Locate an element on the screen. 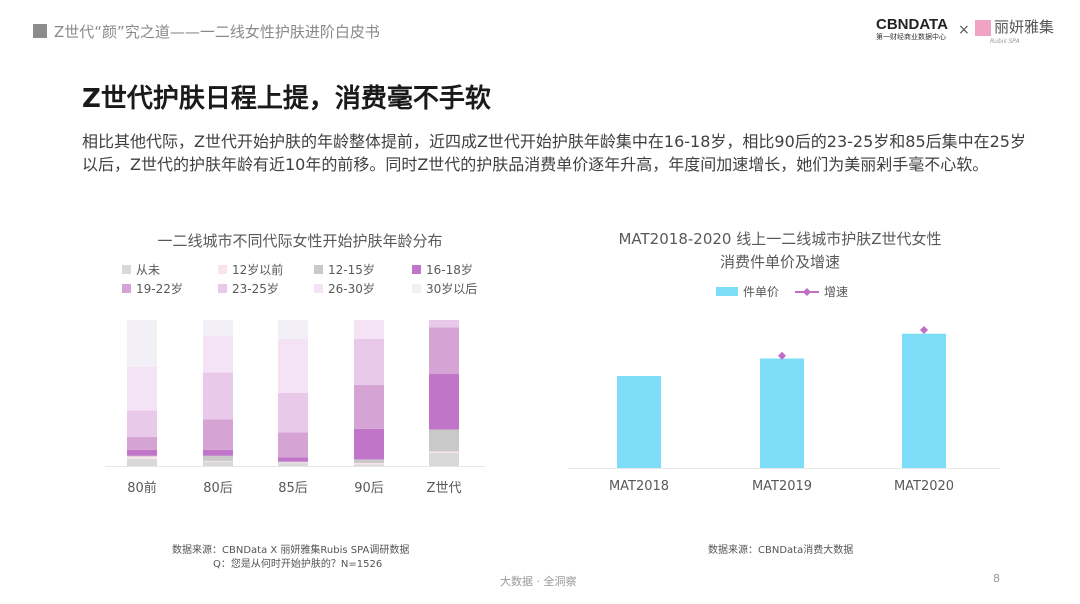  x-tick-label: MAT2019 is located at coordinates (782, 486).